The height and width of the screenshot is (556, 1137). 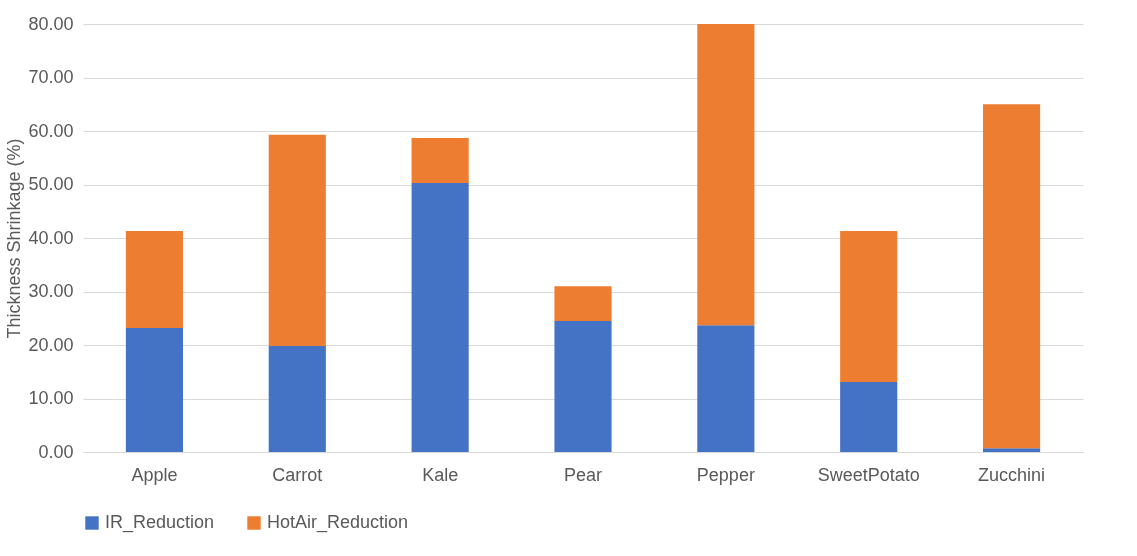 I want to click on x-tick-label: Pear, so click(x=583, y=474).